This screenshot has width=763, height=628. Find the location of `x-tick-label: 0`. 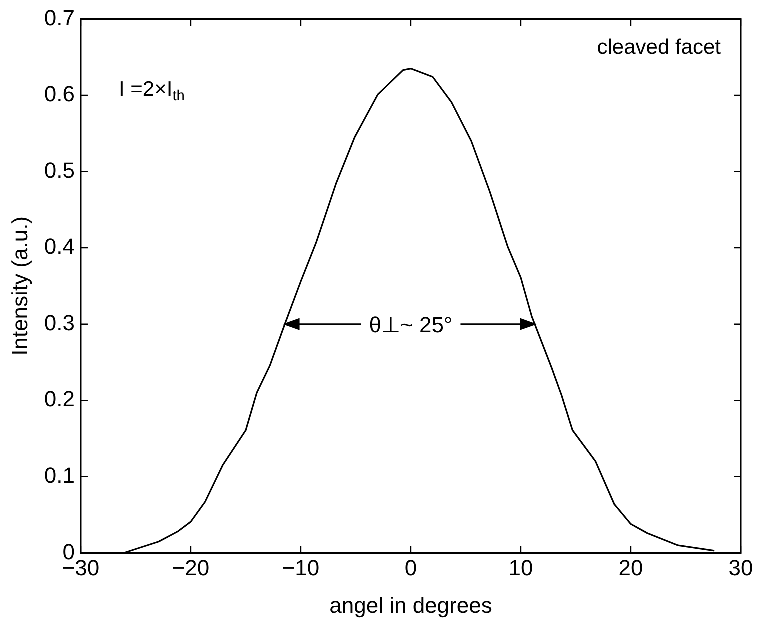

x-tick-label: 0 is located at coordinates (411, 567).